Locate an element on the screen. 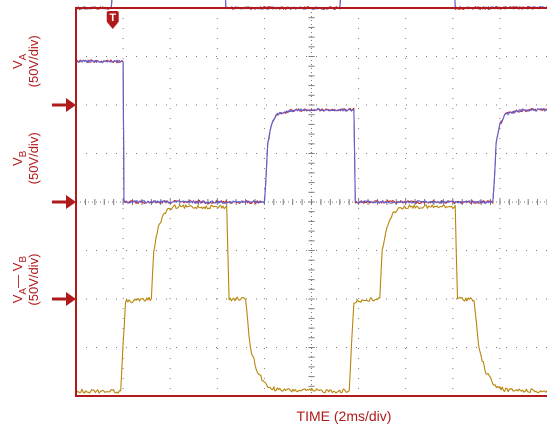  channel-name: VB is located at coordinates (19, 158).